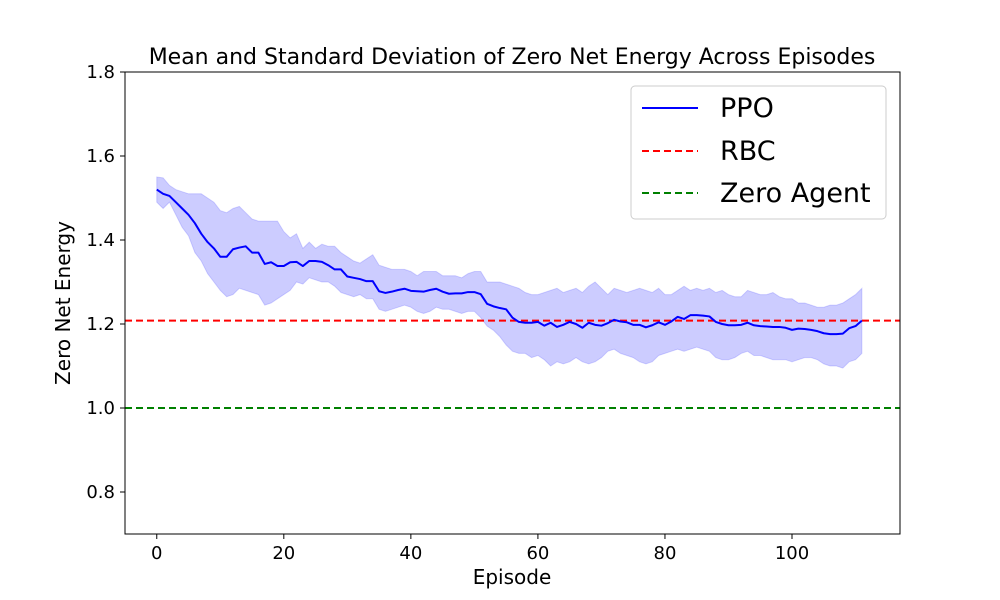 The height and width of the screenshot is (600, 1000). I want to click on y-tick-label: 1.4, so click(100, 240).